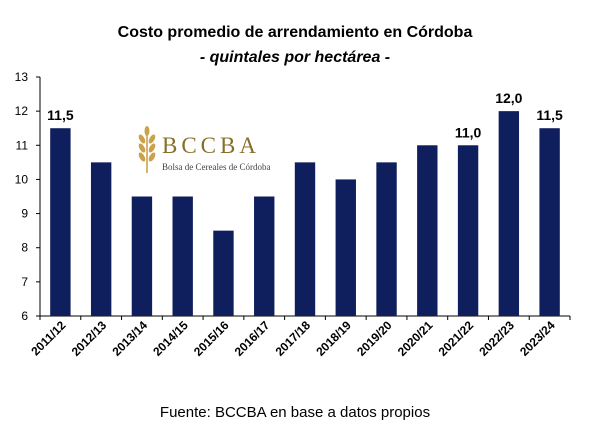 This screenshot has height=430, width=590. Describe the element at coordinates (170, 338) in the screenshot. I see `x-tick-label: 2014/15` at that location.